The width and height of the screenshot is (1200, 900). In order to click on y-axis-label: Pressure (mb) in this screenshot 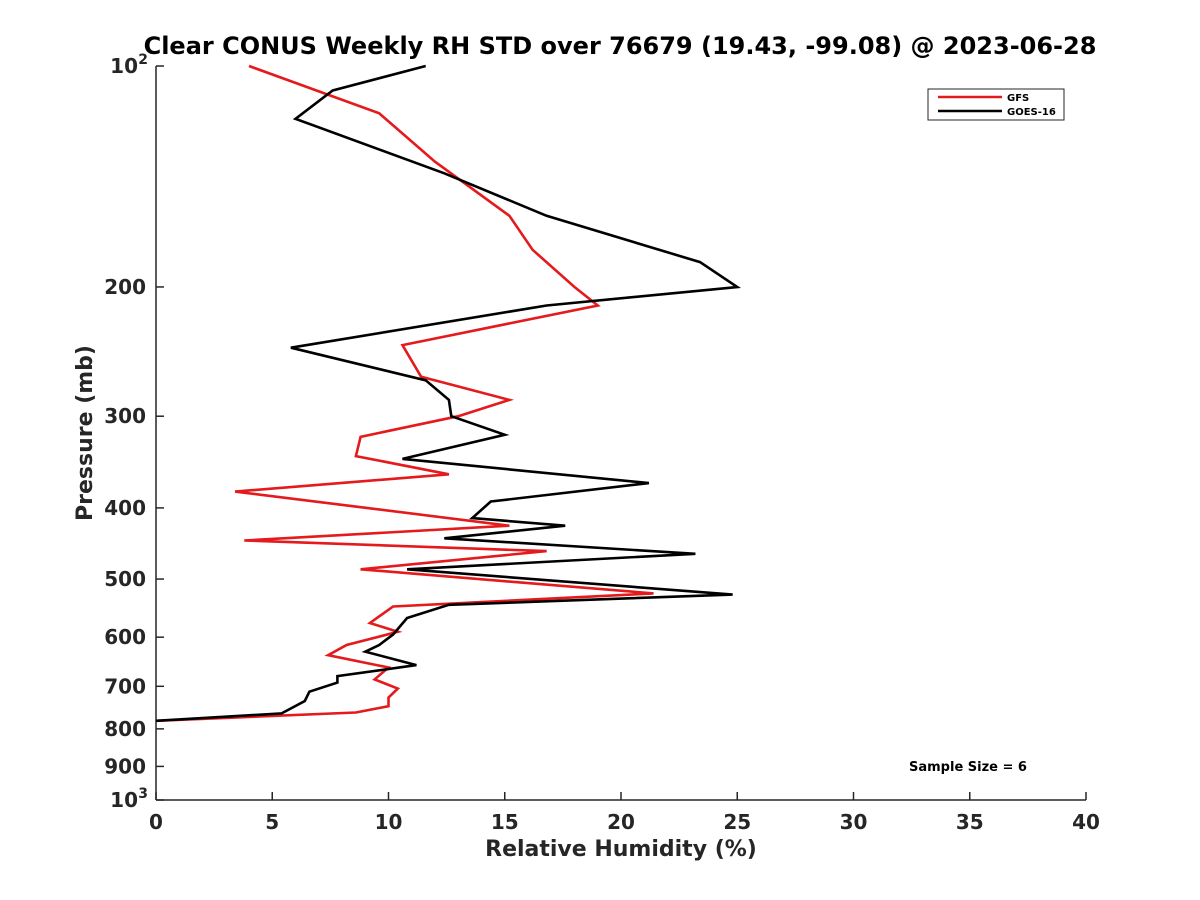, I will do `click(85, 433)`.